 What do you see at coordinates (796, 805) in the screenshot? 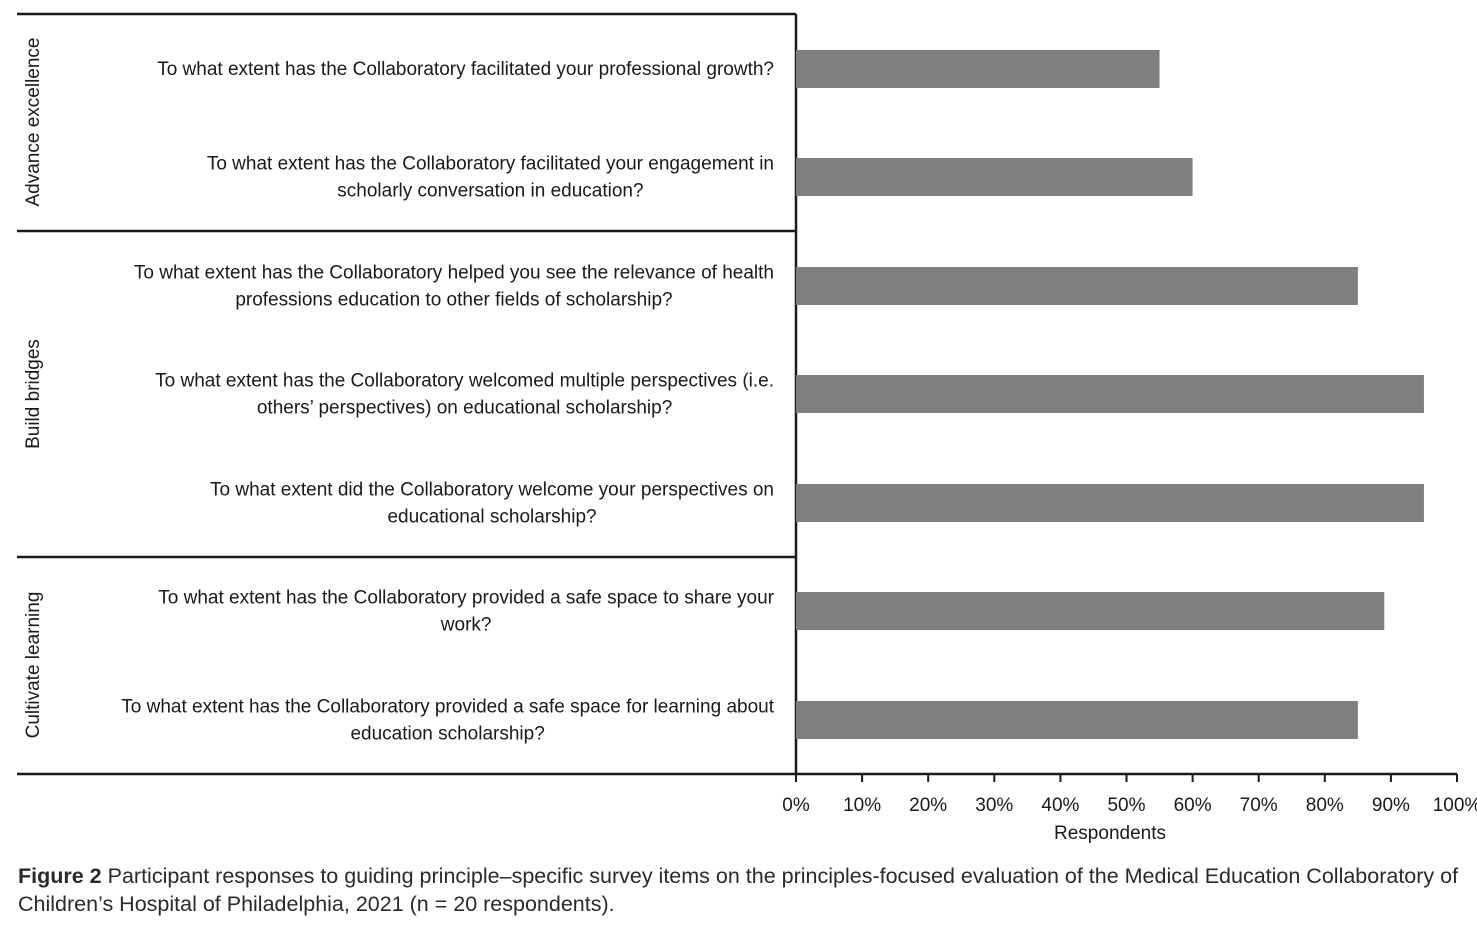
I see `x-tick-label: 0%` at bounding box center [796, 805].